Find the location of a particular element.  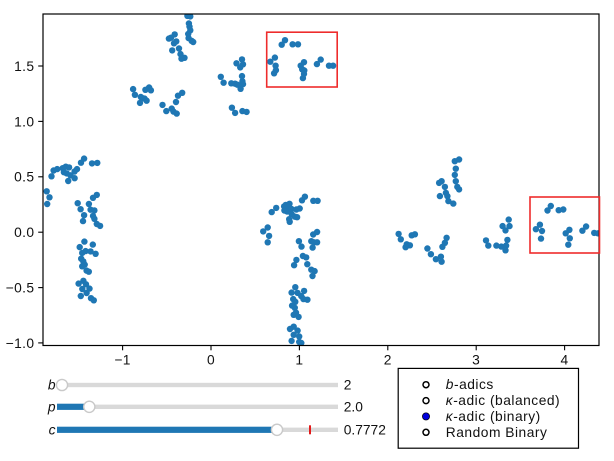

svg-text: −0.5 is located at coordinates (20, 288).